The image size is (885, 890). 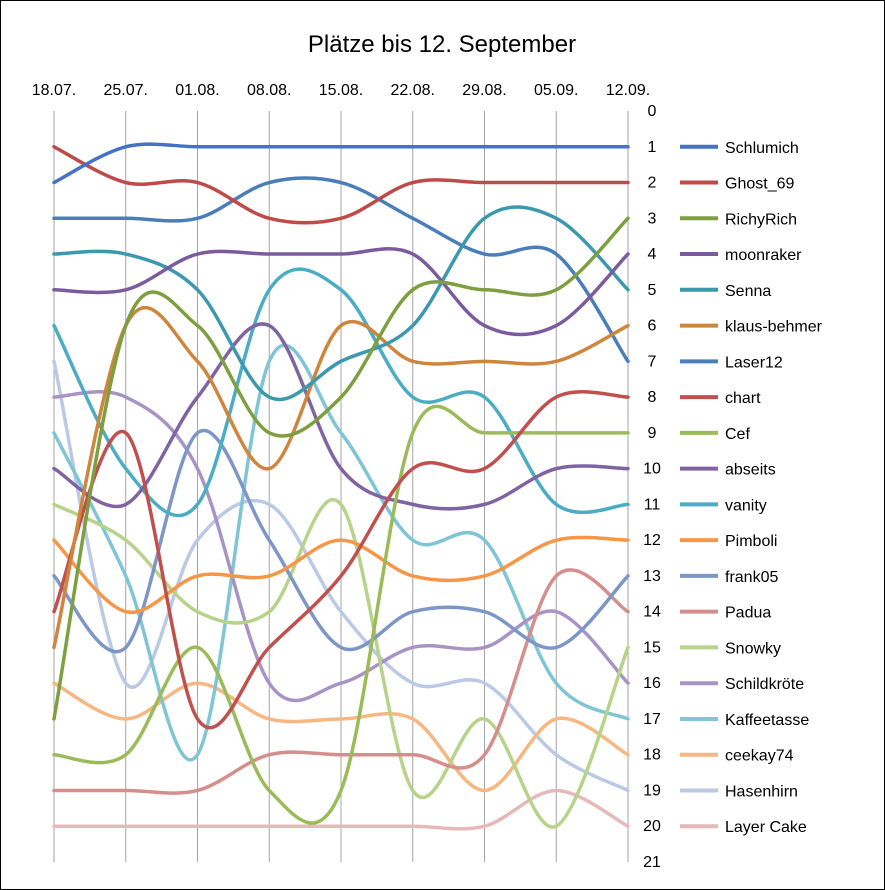 What do you see at coordinates (774, 327) in the screenshot?
I see `legend-label: klaus-behmer` at bounding box center [774, 327].